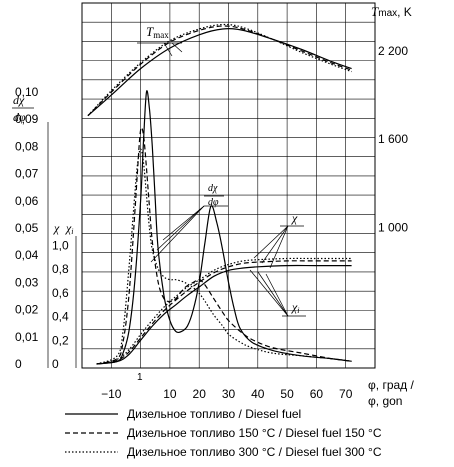 This screenshot has height=467, width=454. Describe the element at coordinates (277, 293) in the screenshot. I see `annotation-chi-i: χi` at that location.